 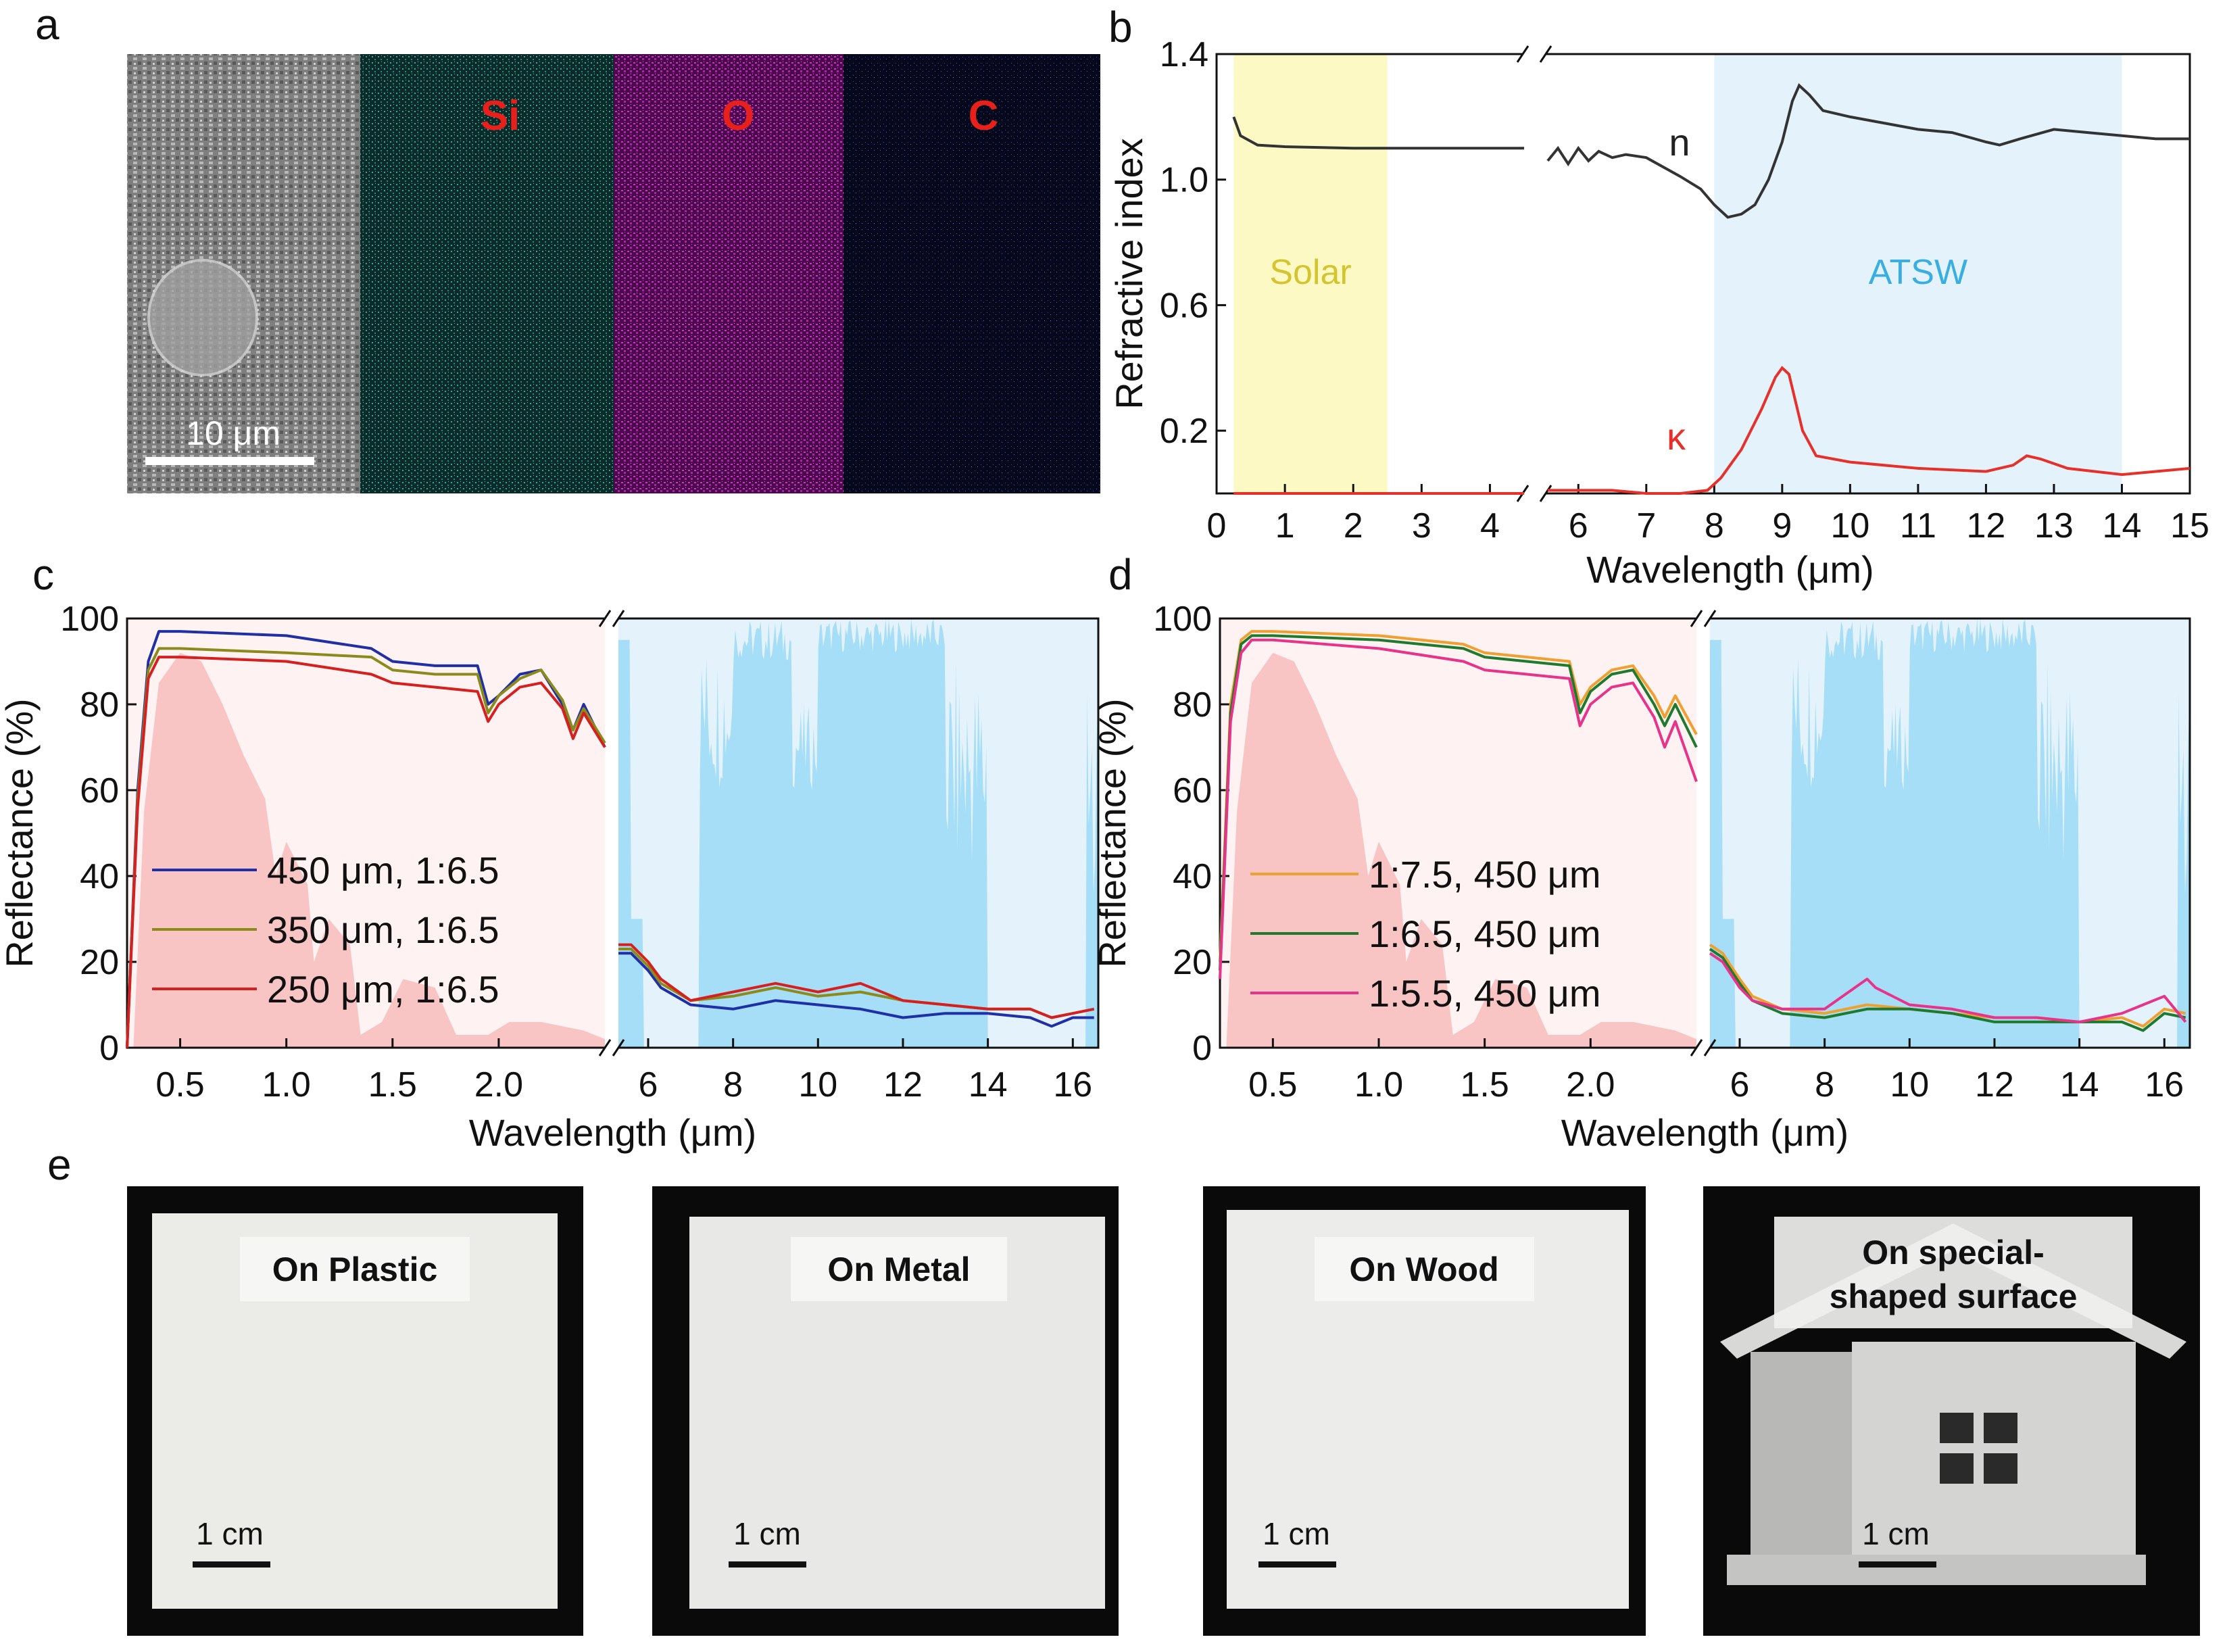 What do you see at coordinates (1421, 525) in the screenshot?
I see `x-tick-label-b: 3` at bounding box center [1421, 525].